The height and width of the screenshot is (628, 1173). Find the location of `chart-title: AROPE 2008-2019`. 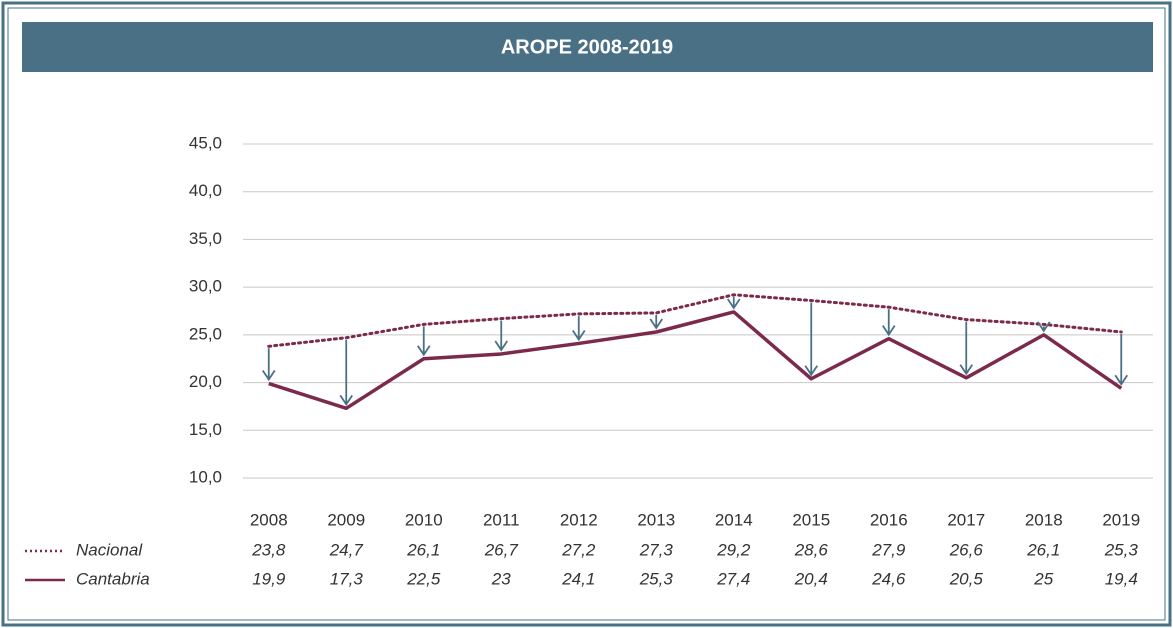

chart-title: AROPE 2008-2019 is located at coordinates (587, 47).